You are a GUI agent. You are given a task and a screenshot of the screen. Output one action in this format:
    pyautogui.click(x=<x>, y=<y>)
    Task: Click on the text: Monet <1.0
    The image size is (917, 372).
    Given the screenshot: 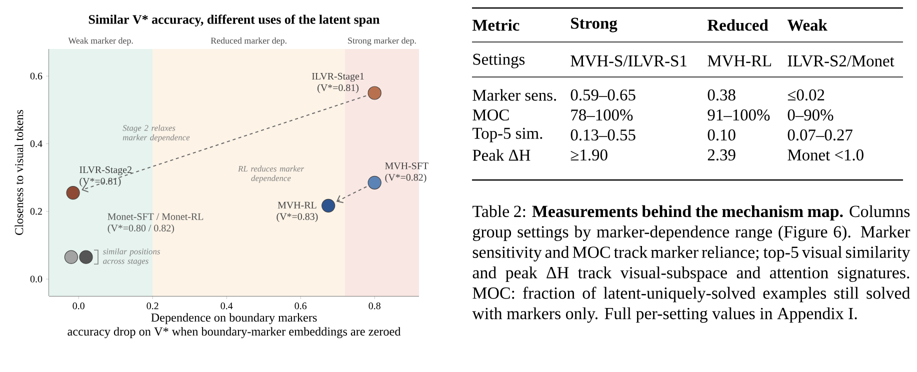 What is the action you would take?
    pyautogui.click(x=826, y=155)
    